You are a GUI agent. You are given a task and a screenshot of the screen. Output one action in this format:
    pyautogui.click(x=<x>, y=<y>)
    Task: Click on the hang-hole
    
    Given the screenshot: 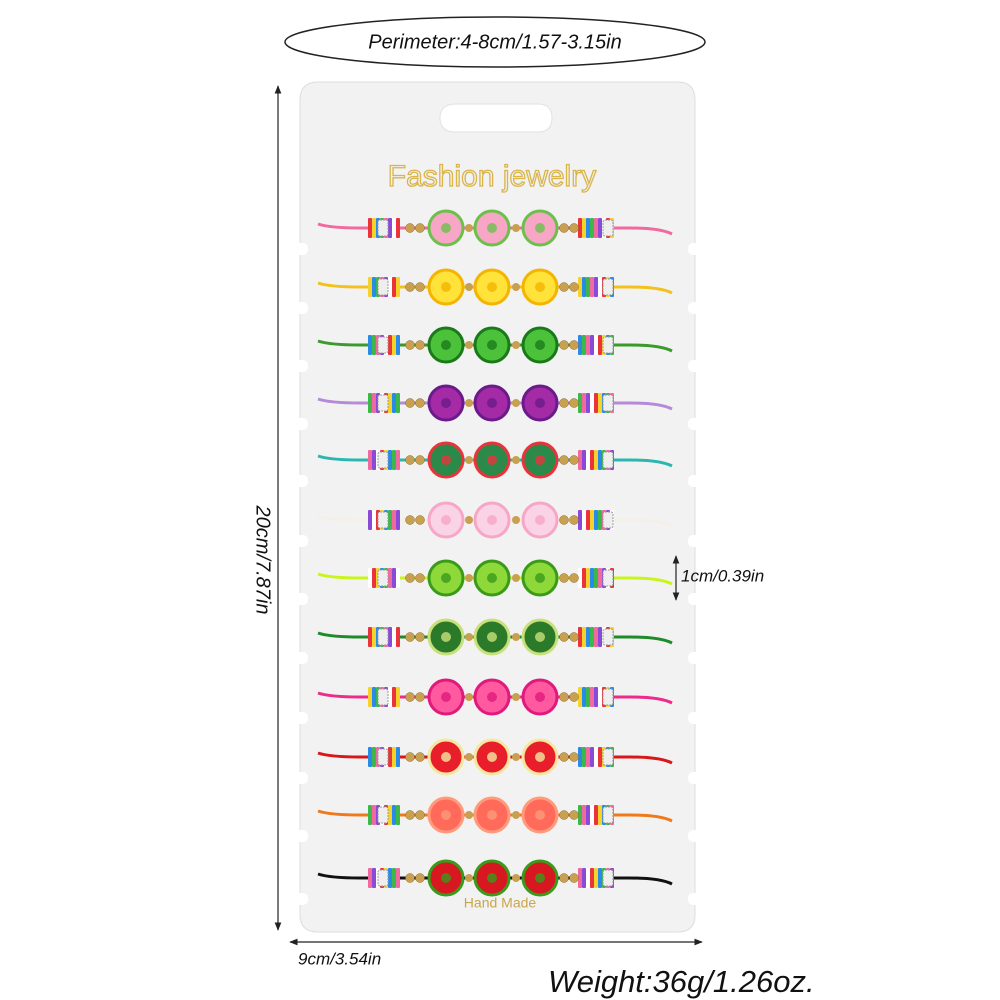 What is the action you would take?
    pyautogui.click(x=496, y=118)
    